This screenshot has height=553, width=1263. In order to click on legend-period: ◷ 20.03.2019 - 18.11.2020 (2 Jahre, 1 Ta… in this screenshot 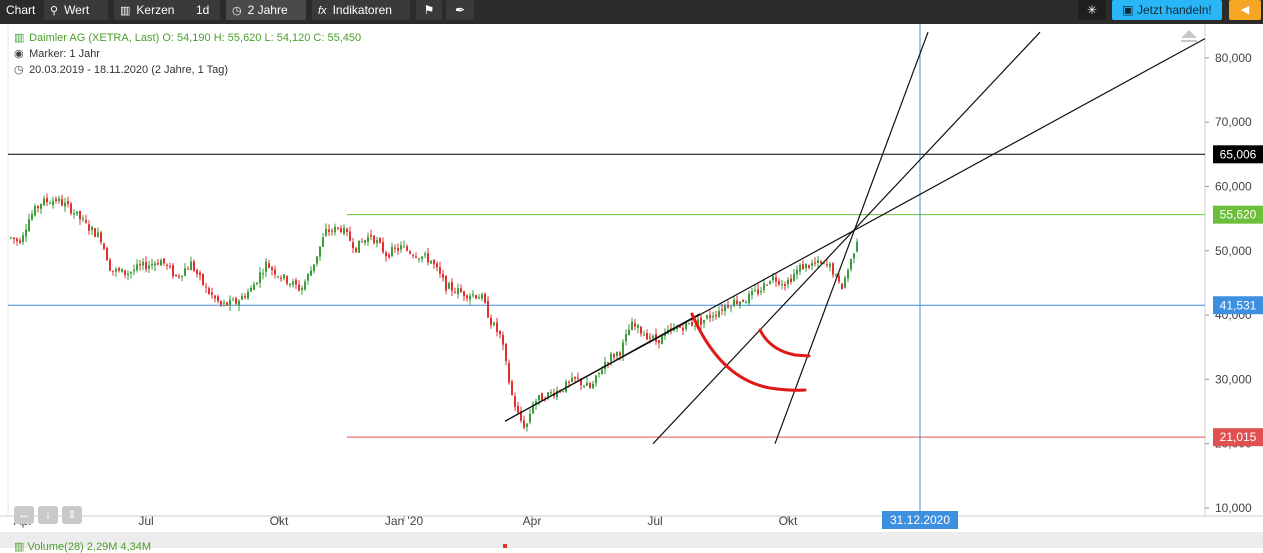, I will do `click(121, 70)`.